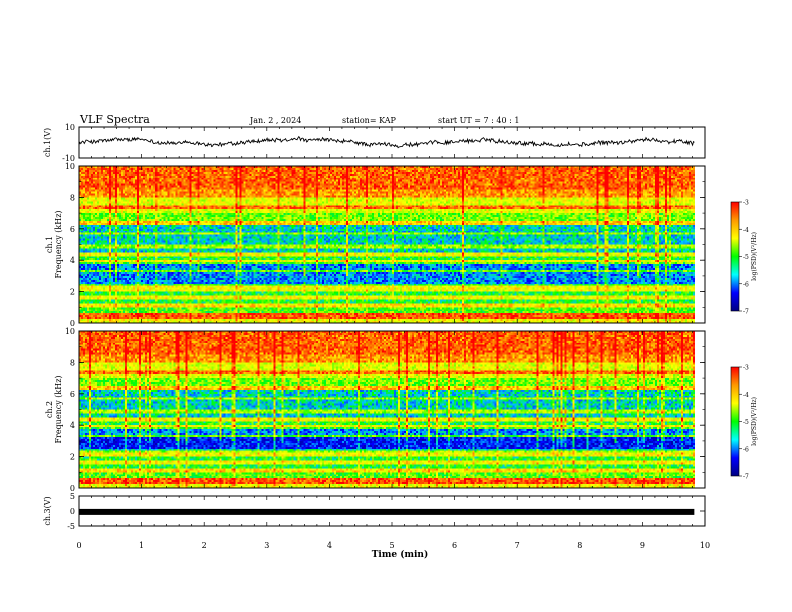 The width and height of the screenshot is (792, 612). Describe the element at coordinates (72, 394) in the screenshot. I see `ch2-spectrogram-y-tick-label: 6` at that location.